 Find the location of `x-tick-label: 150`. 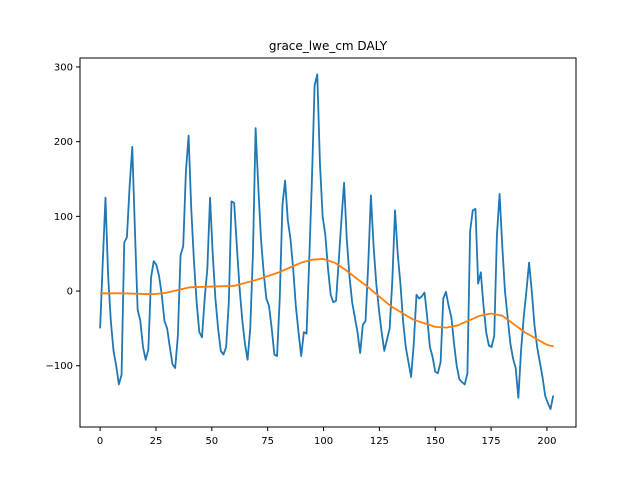

x-tick-label: 150 is located at coordinates (435, 441).